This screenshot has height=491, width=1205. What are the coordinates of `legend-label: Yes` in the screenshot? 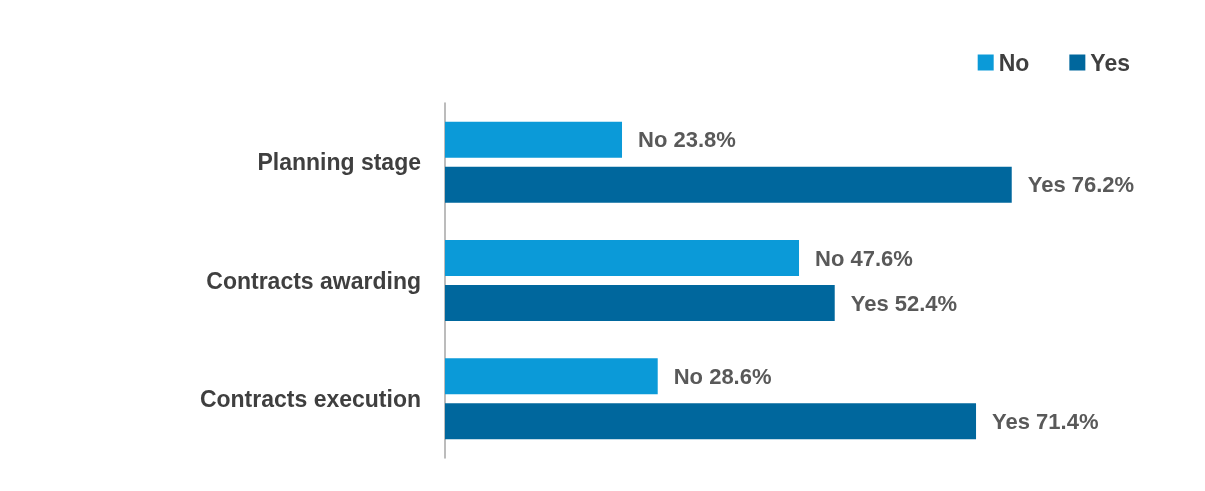 It's located at (1110, 62).